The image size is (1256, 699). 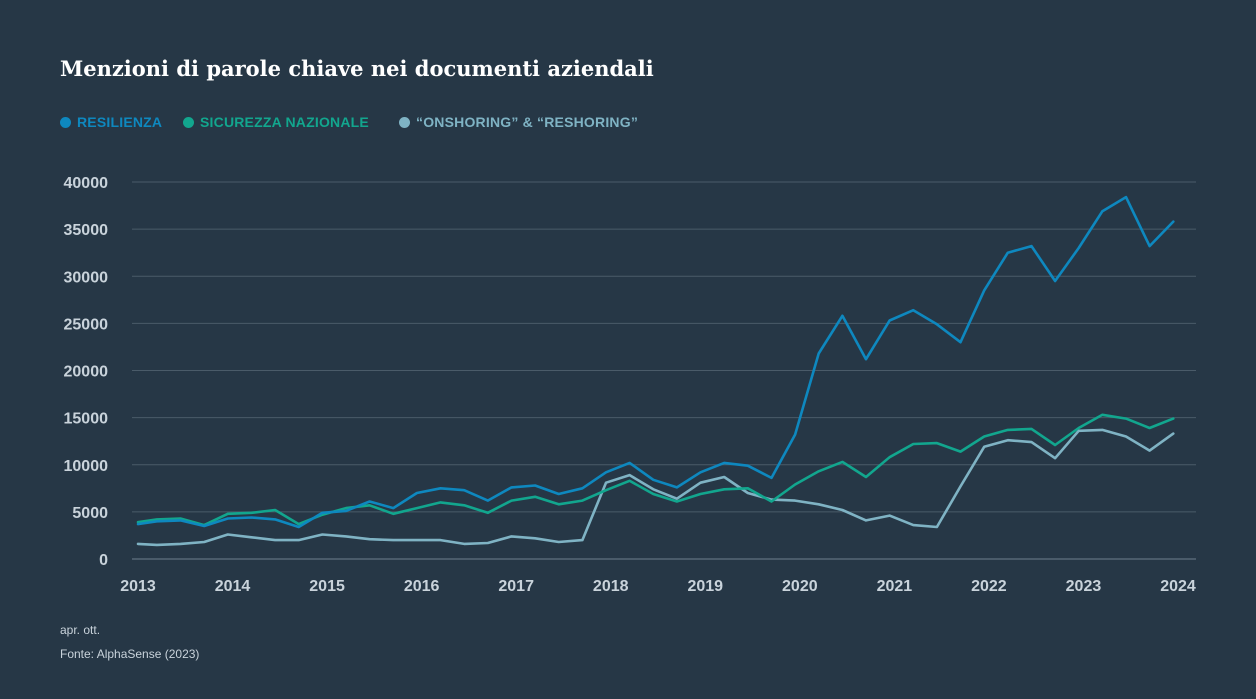 What do you see at coordinates (120, 122) in the screenshot?
I see `legend-label: RESILIENZA` at bounding box center [120, 122].